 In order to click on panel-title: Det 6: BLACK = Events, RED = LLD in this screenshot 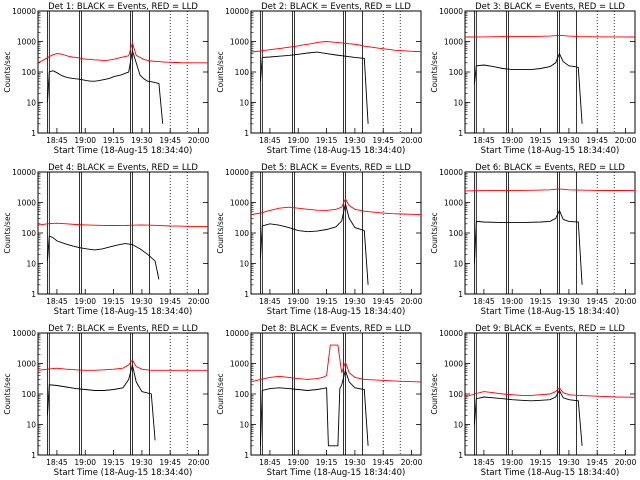, I will do `click(550, 168)`.